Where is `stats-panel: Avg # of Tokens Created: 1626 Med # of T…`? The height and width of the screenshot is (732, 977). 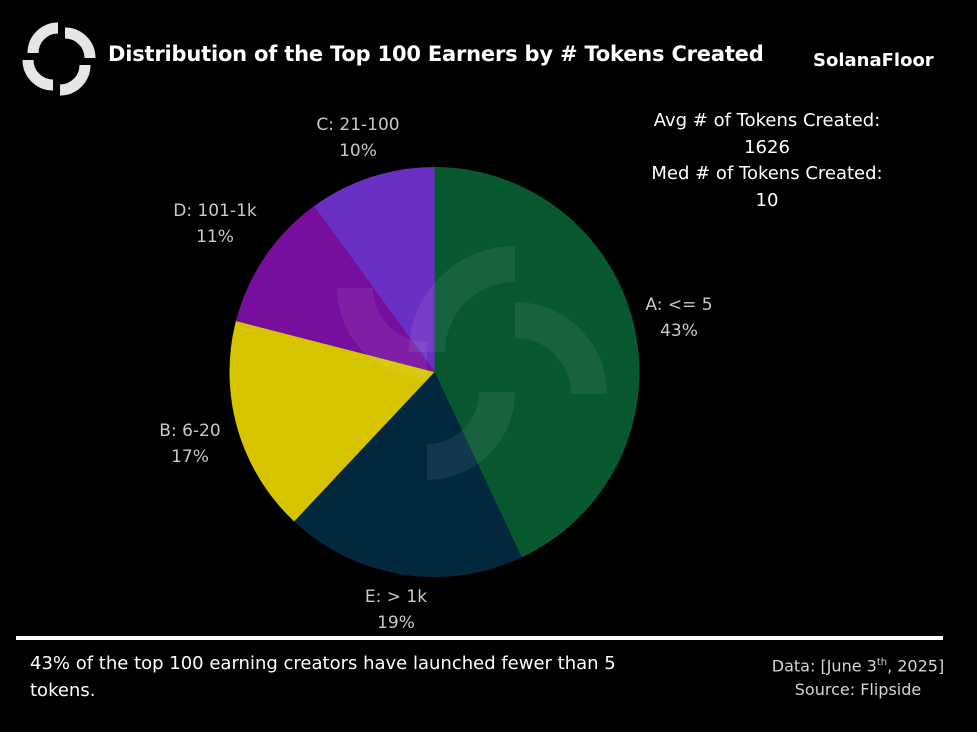
stats-panel: Avg # of Tokens Created: 1626 Med # of T… is located at coordinates (767, 161).